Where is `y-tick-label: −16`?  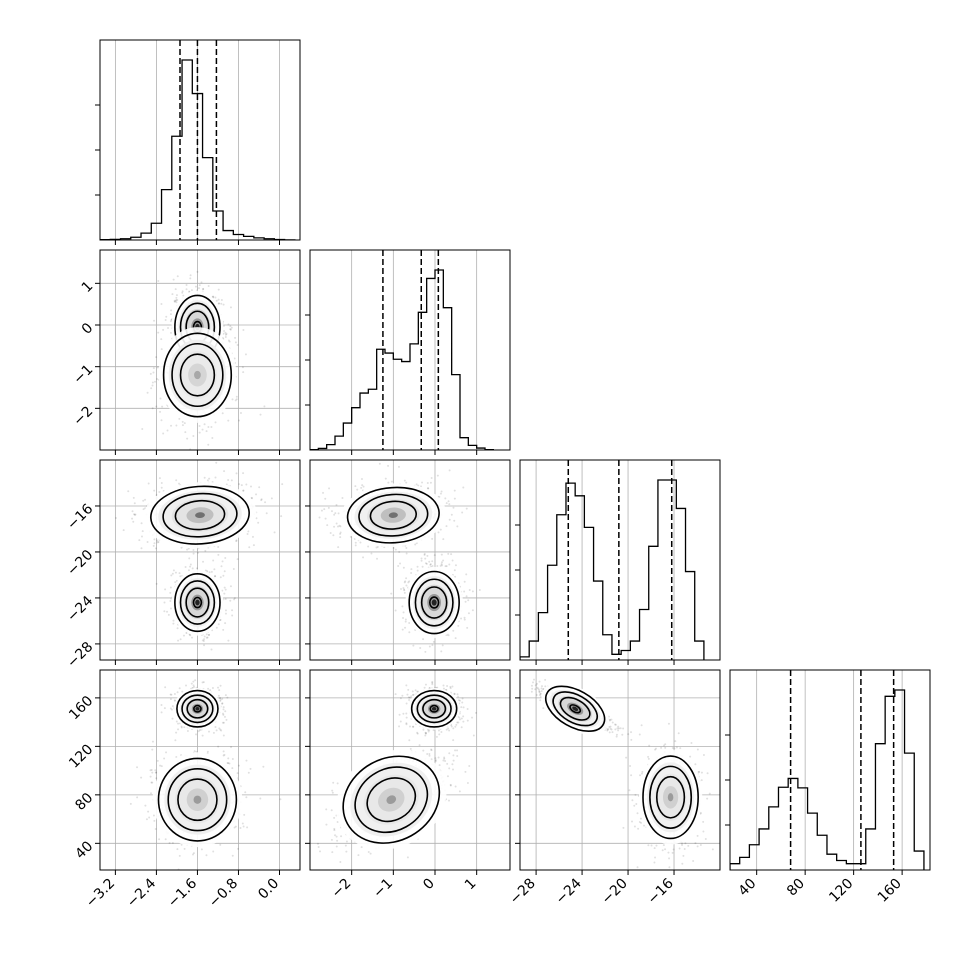
y-tick-label: −16 is located at coordinates (80, 517).